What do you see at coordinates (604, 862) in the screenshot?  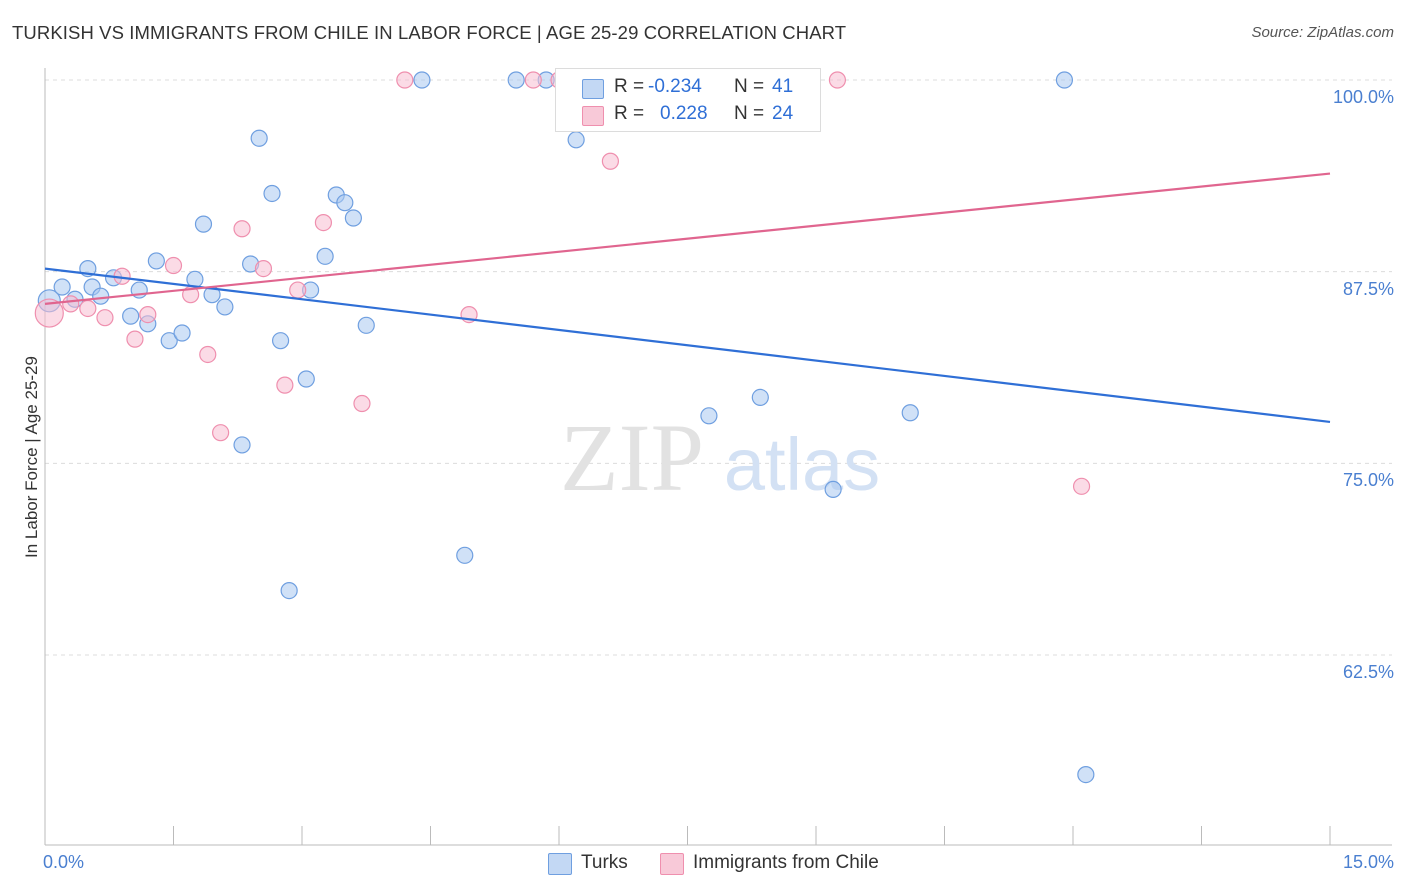 I see `legend-turks-label: Turks` at bounding box center [604, 862].